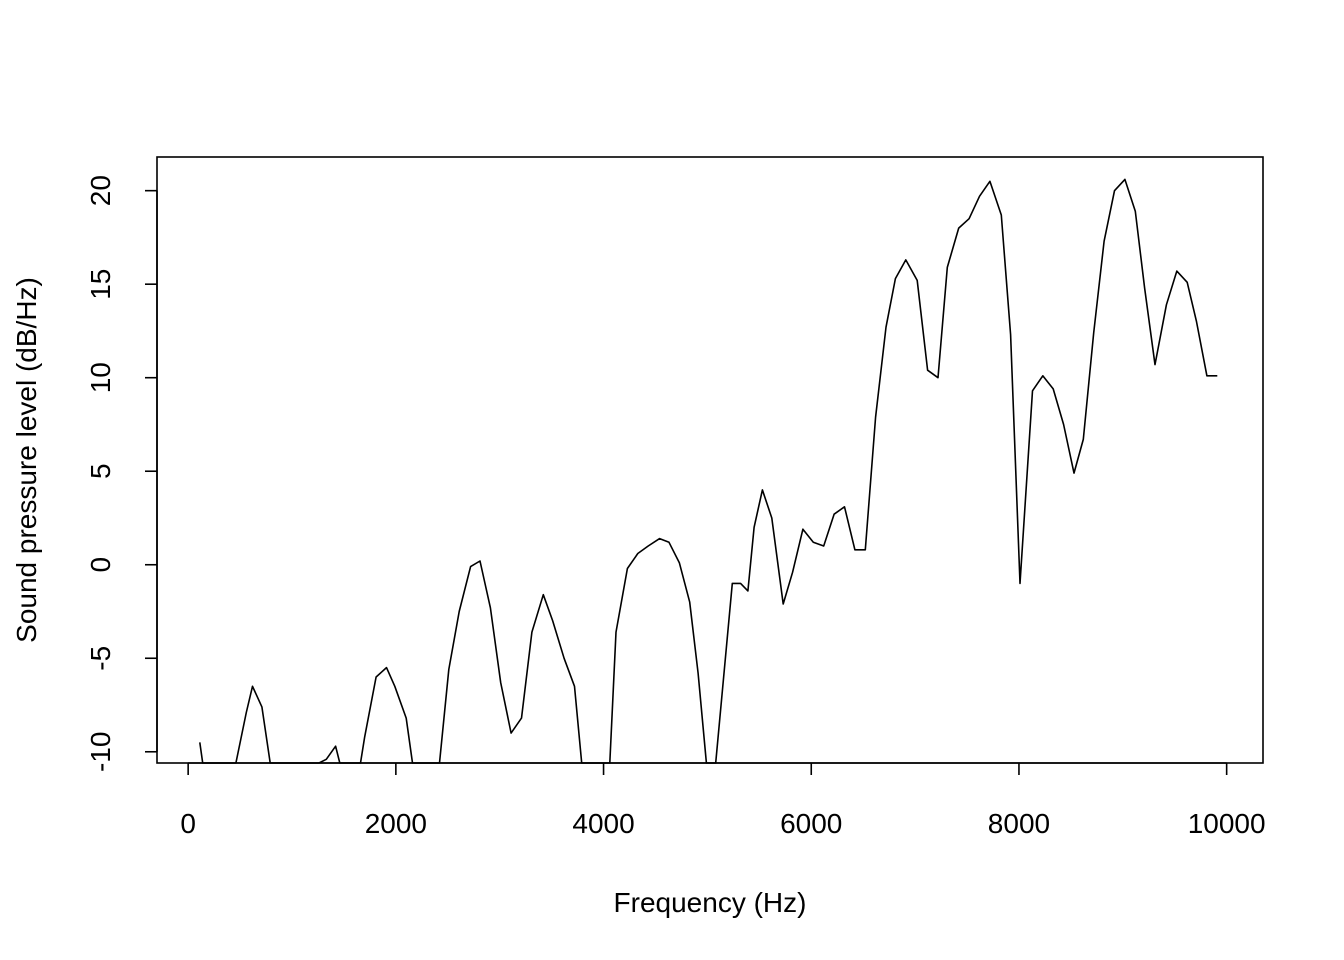 The width and height of the screenshot is (1344, 960). What do you see at coordinates (723, 800) in the screenshot?
I see `x-axis: 0 2000 4000 6000 8000 10000` at bounding box center [723, 800].